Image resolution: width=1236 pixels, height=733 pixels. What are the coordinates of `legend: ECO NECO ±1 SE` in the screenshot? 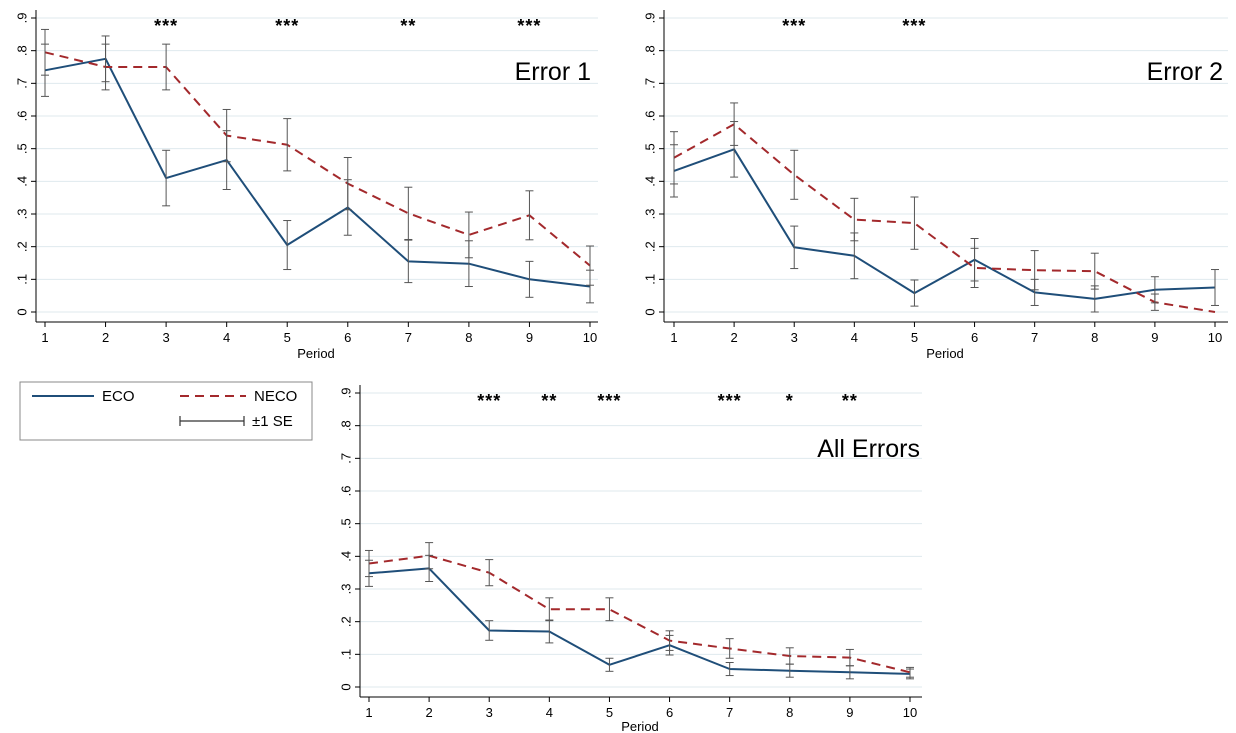 It's located at (166, 411).